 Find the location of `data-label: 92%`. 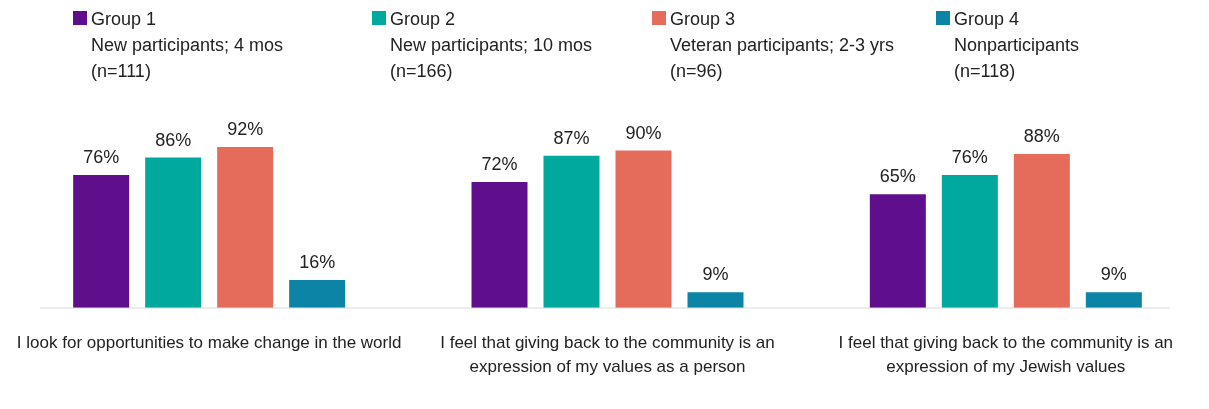

data-label: 92% is located at coordinates (245, 129).